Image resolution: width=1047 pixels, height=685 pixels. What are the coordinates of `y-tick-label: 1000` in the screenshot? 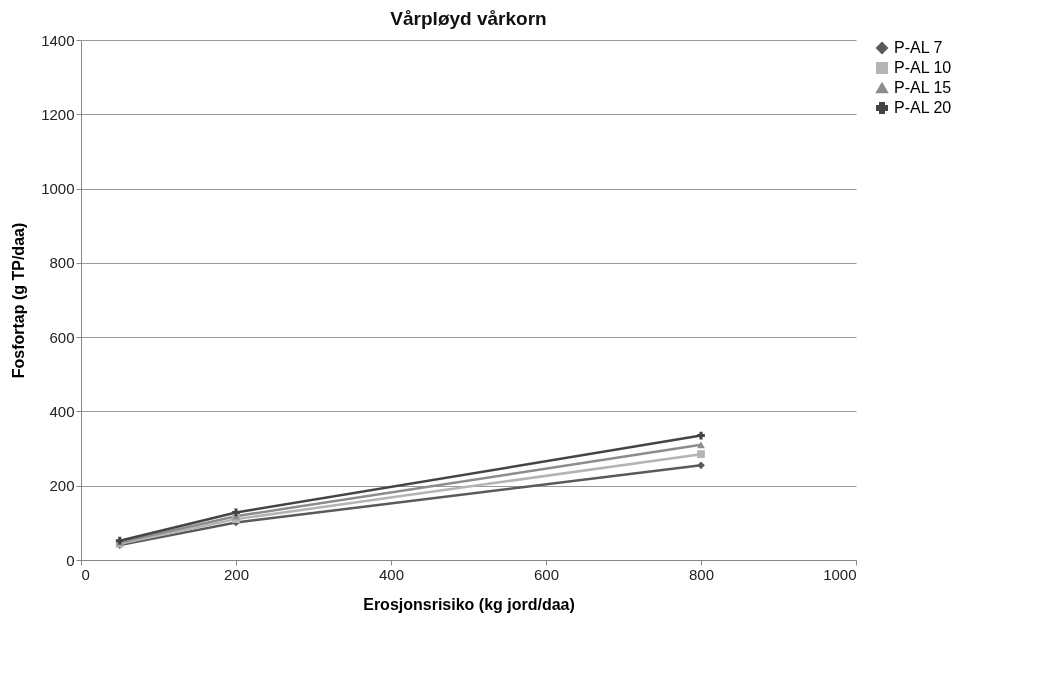 It's located at (58, 189).